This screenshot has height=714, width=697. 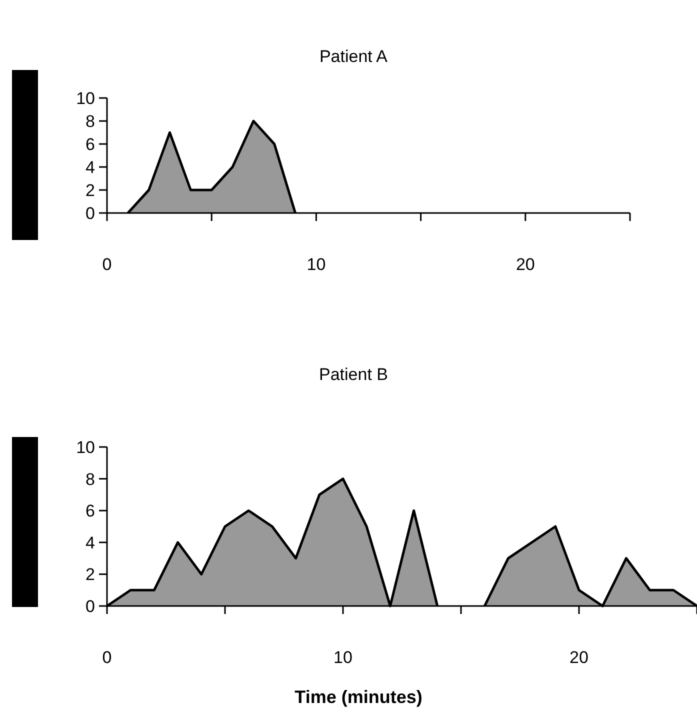 What do you see at coordinates (353, 56) in the screenshot?
I see `chart-title: Patient A` at bounding box center [353, 56].